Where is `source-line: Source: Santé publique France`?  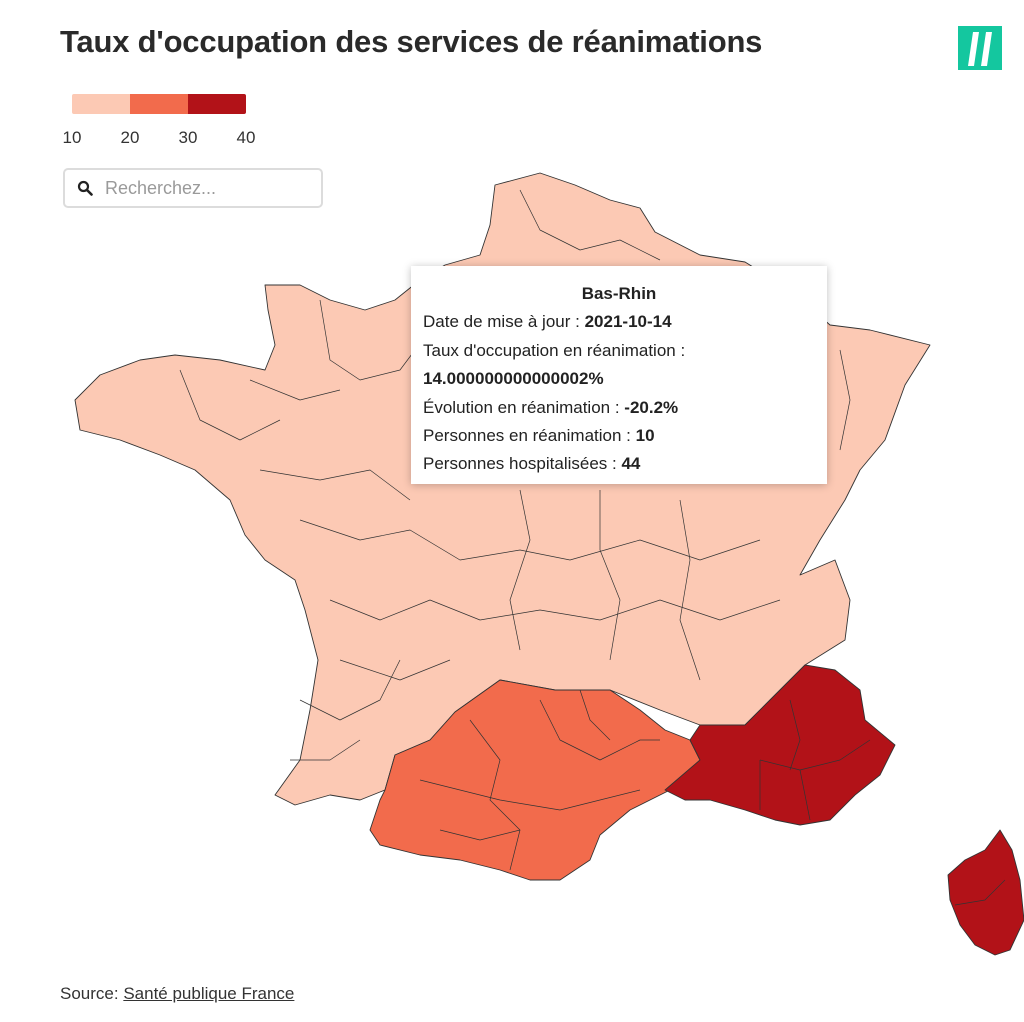 source-line: Source: Santé publique France is located at coordinates (177, 994).